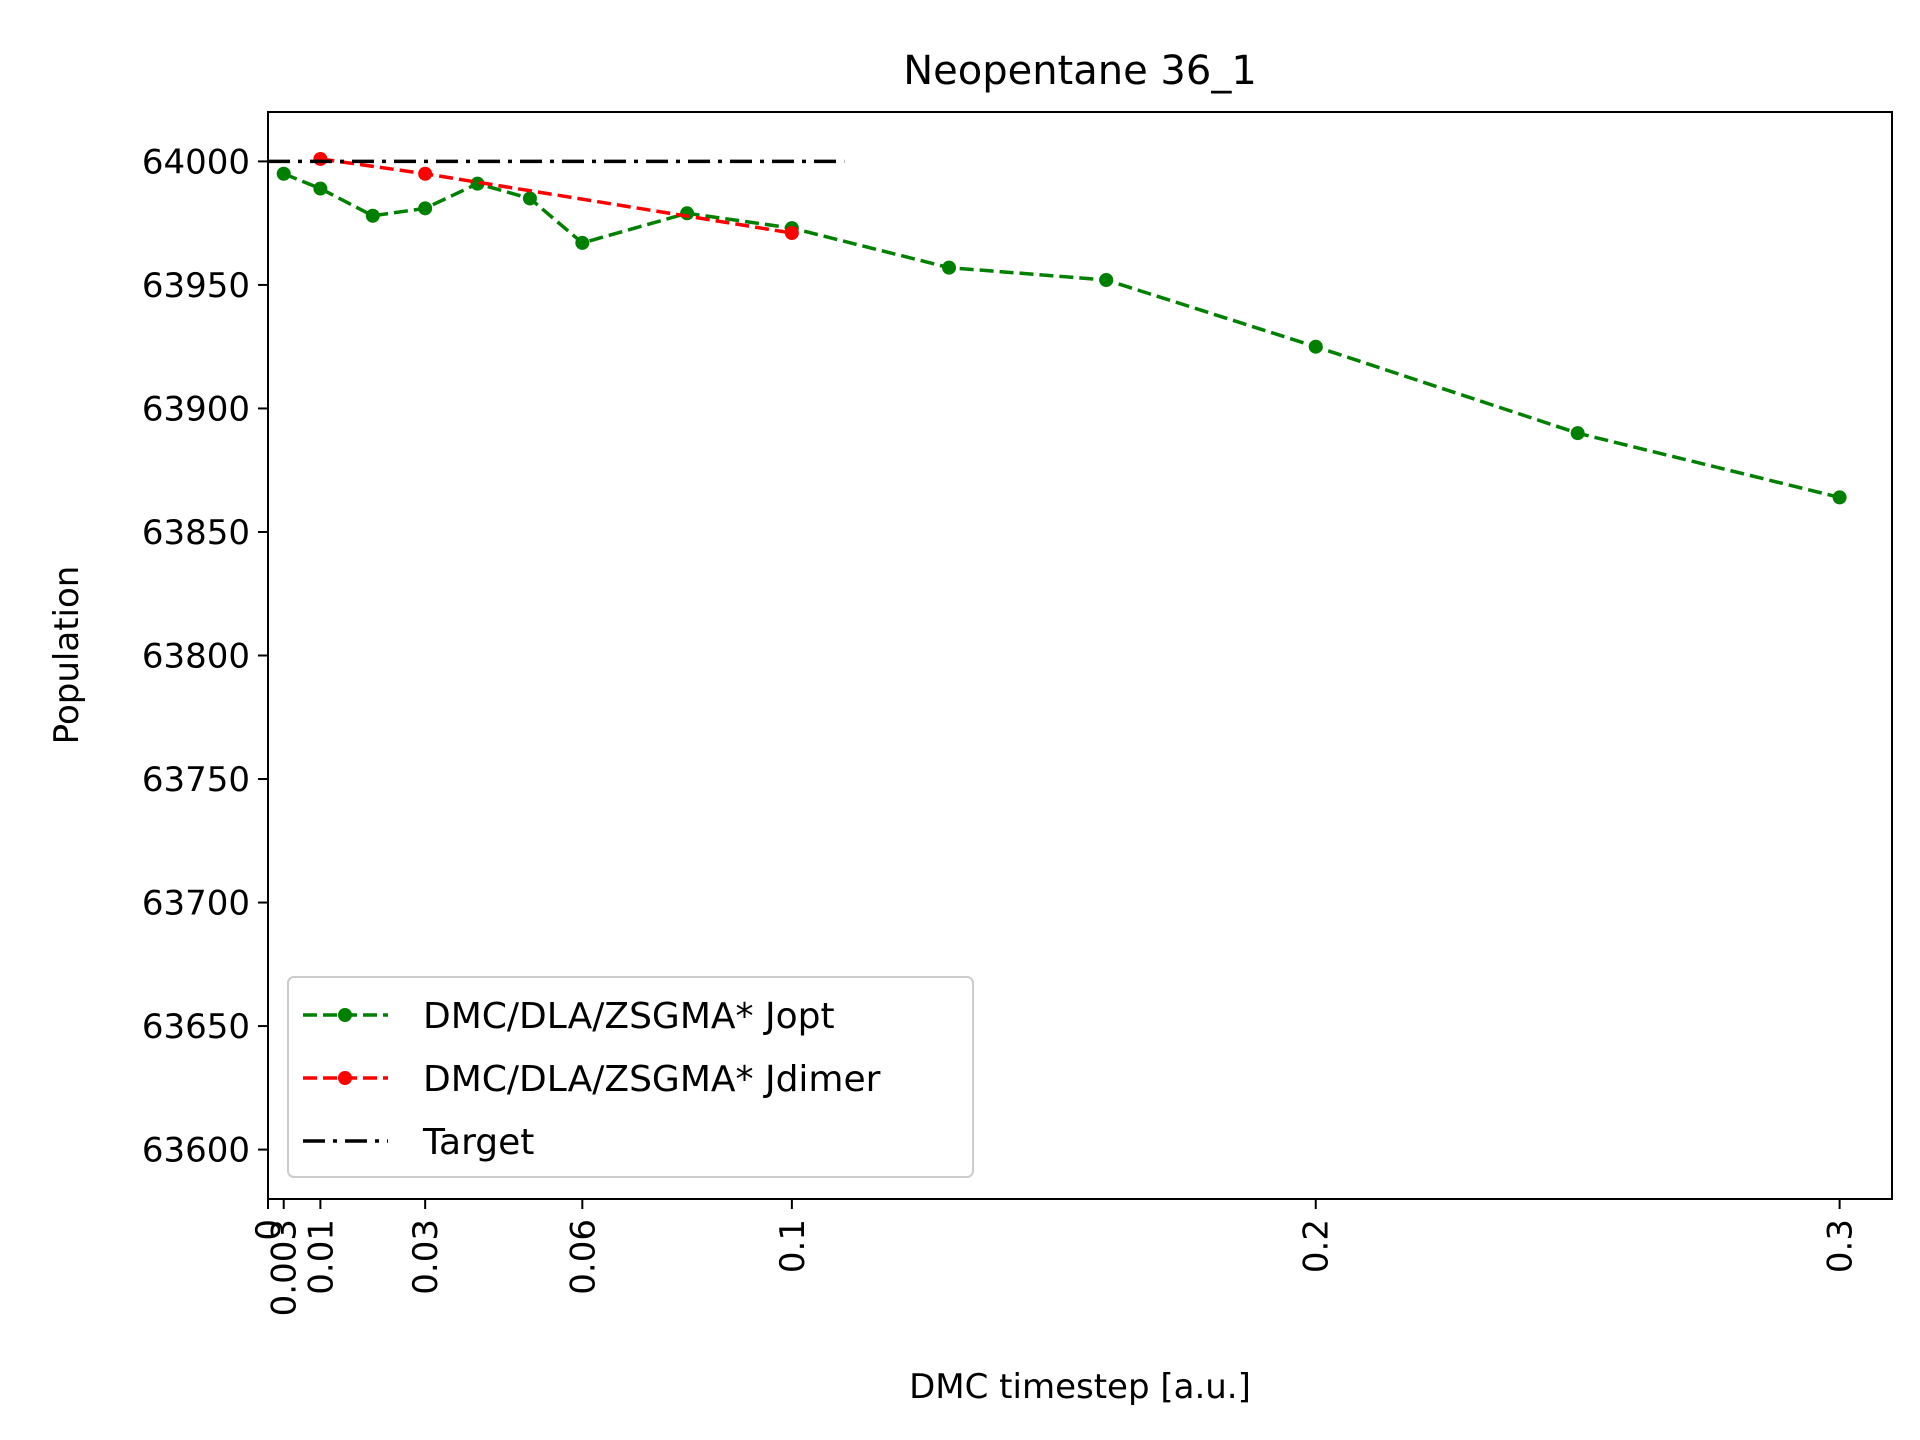 The image size is (1920, 1440). Describe the element at coordinates (196, 780) in the screenshot. I see `y-tick-label: 63750` at that location.